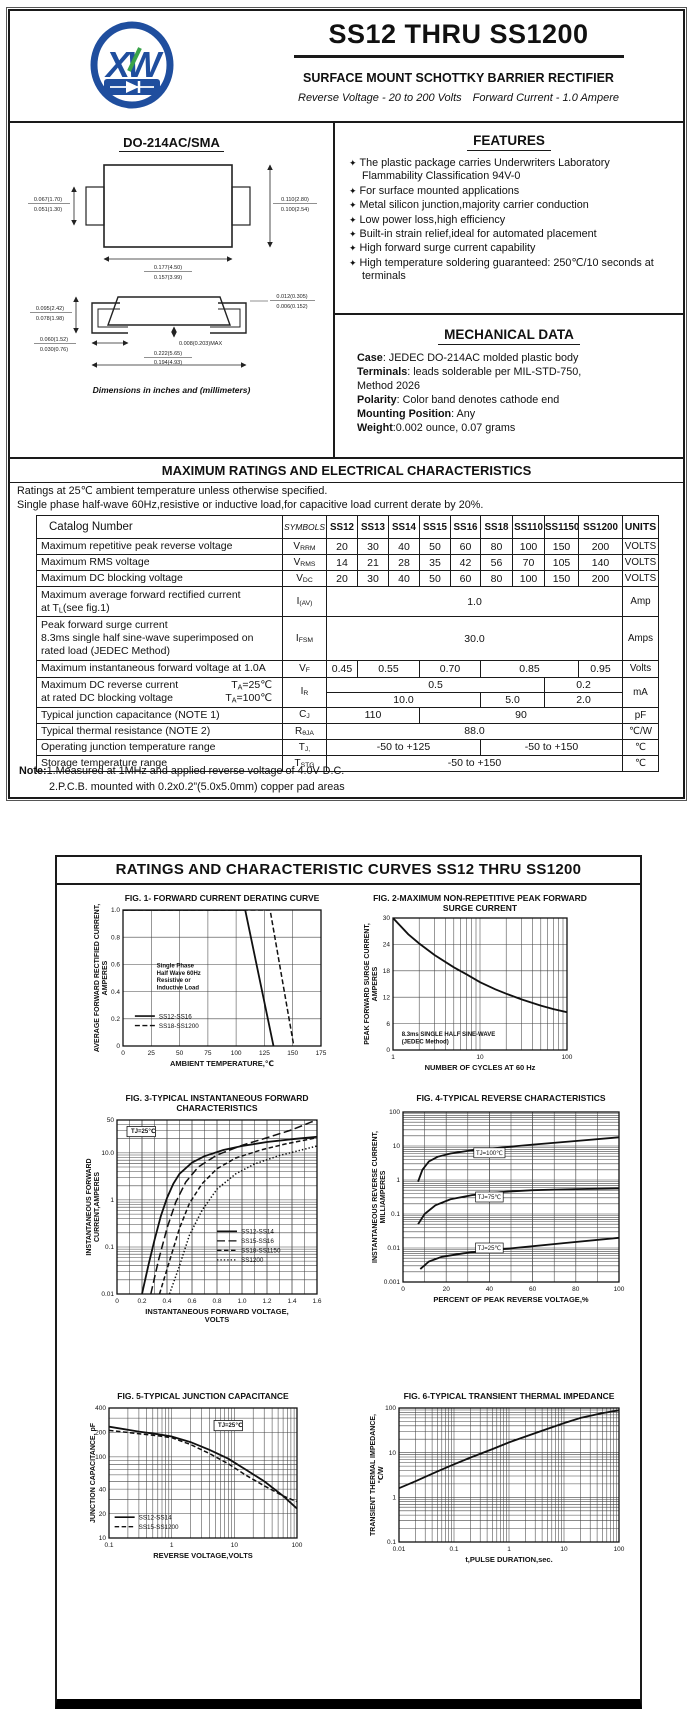  I want to click on svg-text: 0.194(4.93), so click(168, 363).